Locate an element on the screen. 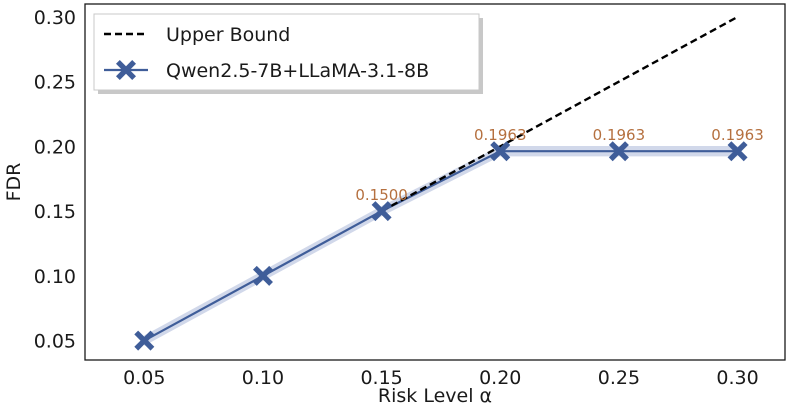 The image size is (792, 407). y-axis-title: FDR is located at coordinates (14, 182).